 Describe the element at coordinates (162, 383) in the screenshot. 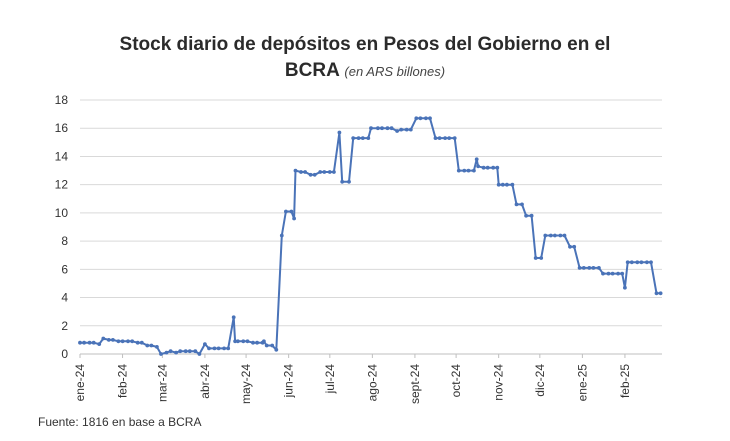

I see `x-tick-label: mar-24` at that location.